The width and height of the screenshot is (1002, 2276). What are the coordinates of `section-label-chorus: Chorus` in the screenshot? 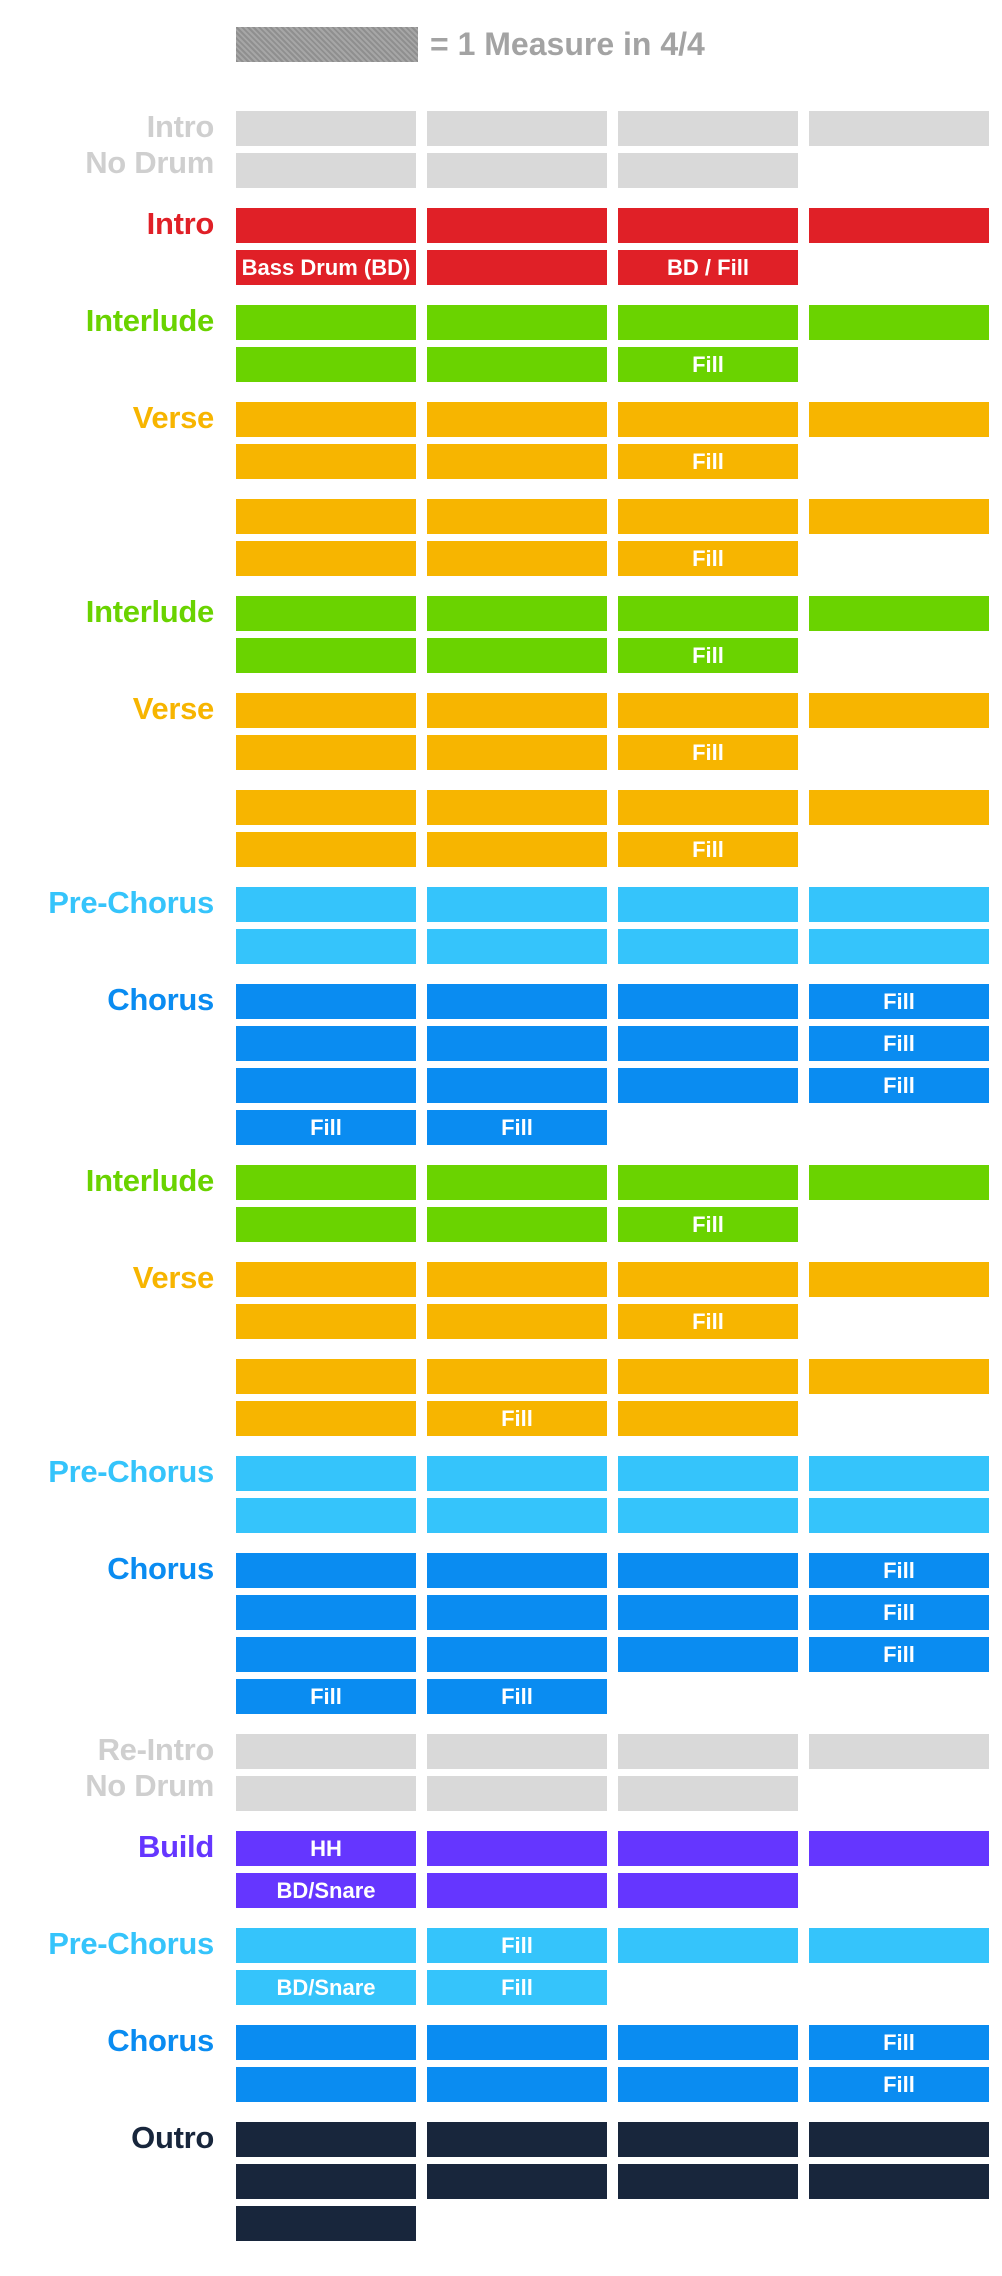 It's located at (160, 999).